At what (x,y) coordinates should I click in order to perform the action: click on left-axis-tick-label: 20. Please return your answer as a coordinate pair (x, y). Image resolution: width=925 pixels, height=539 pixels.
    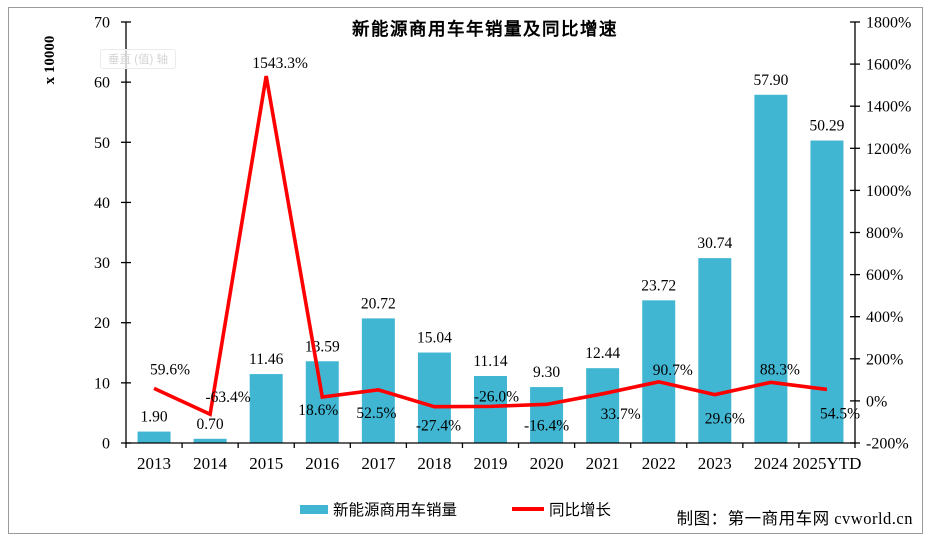
    Looking at the image, I should click on (102, 323).